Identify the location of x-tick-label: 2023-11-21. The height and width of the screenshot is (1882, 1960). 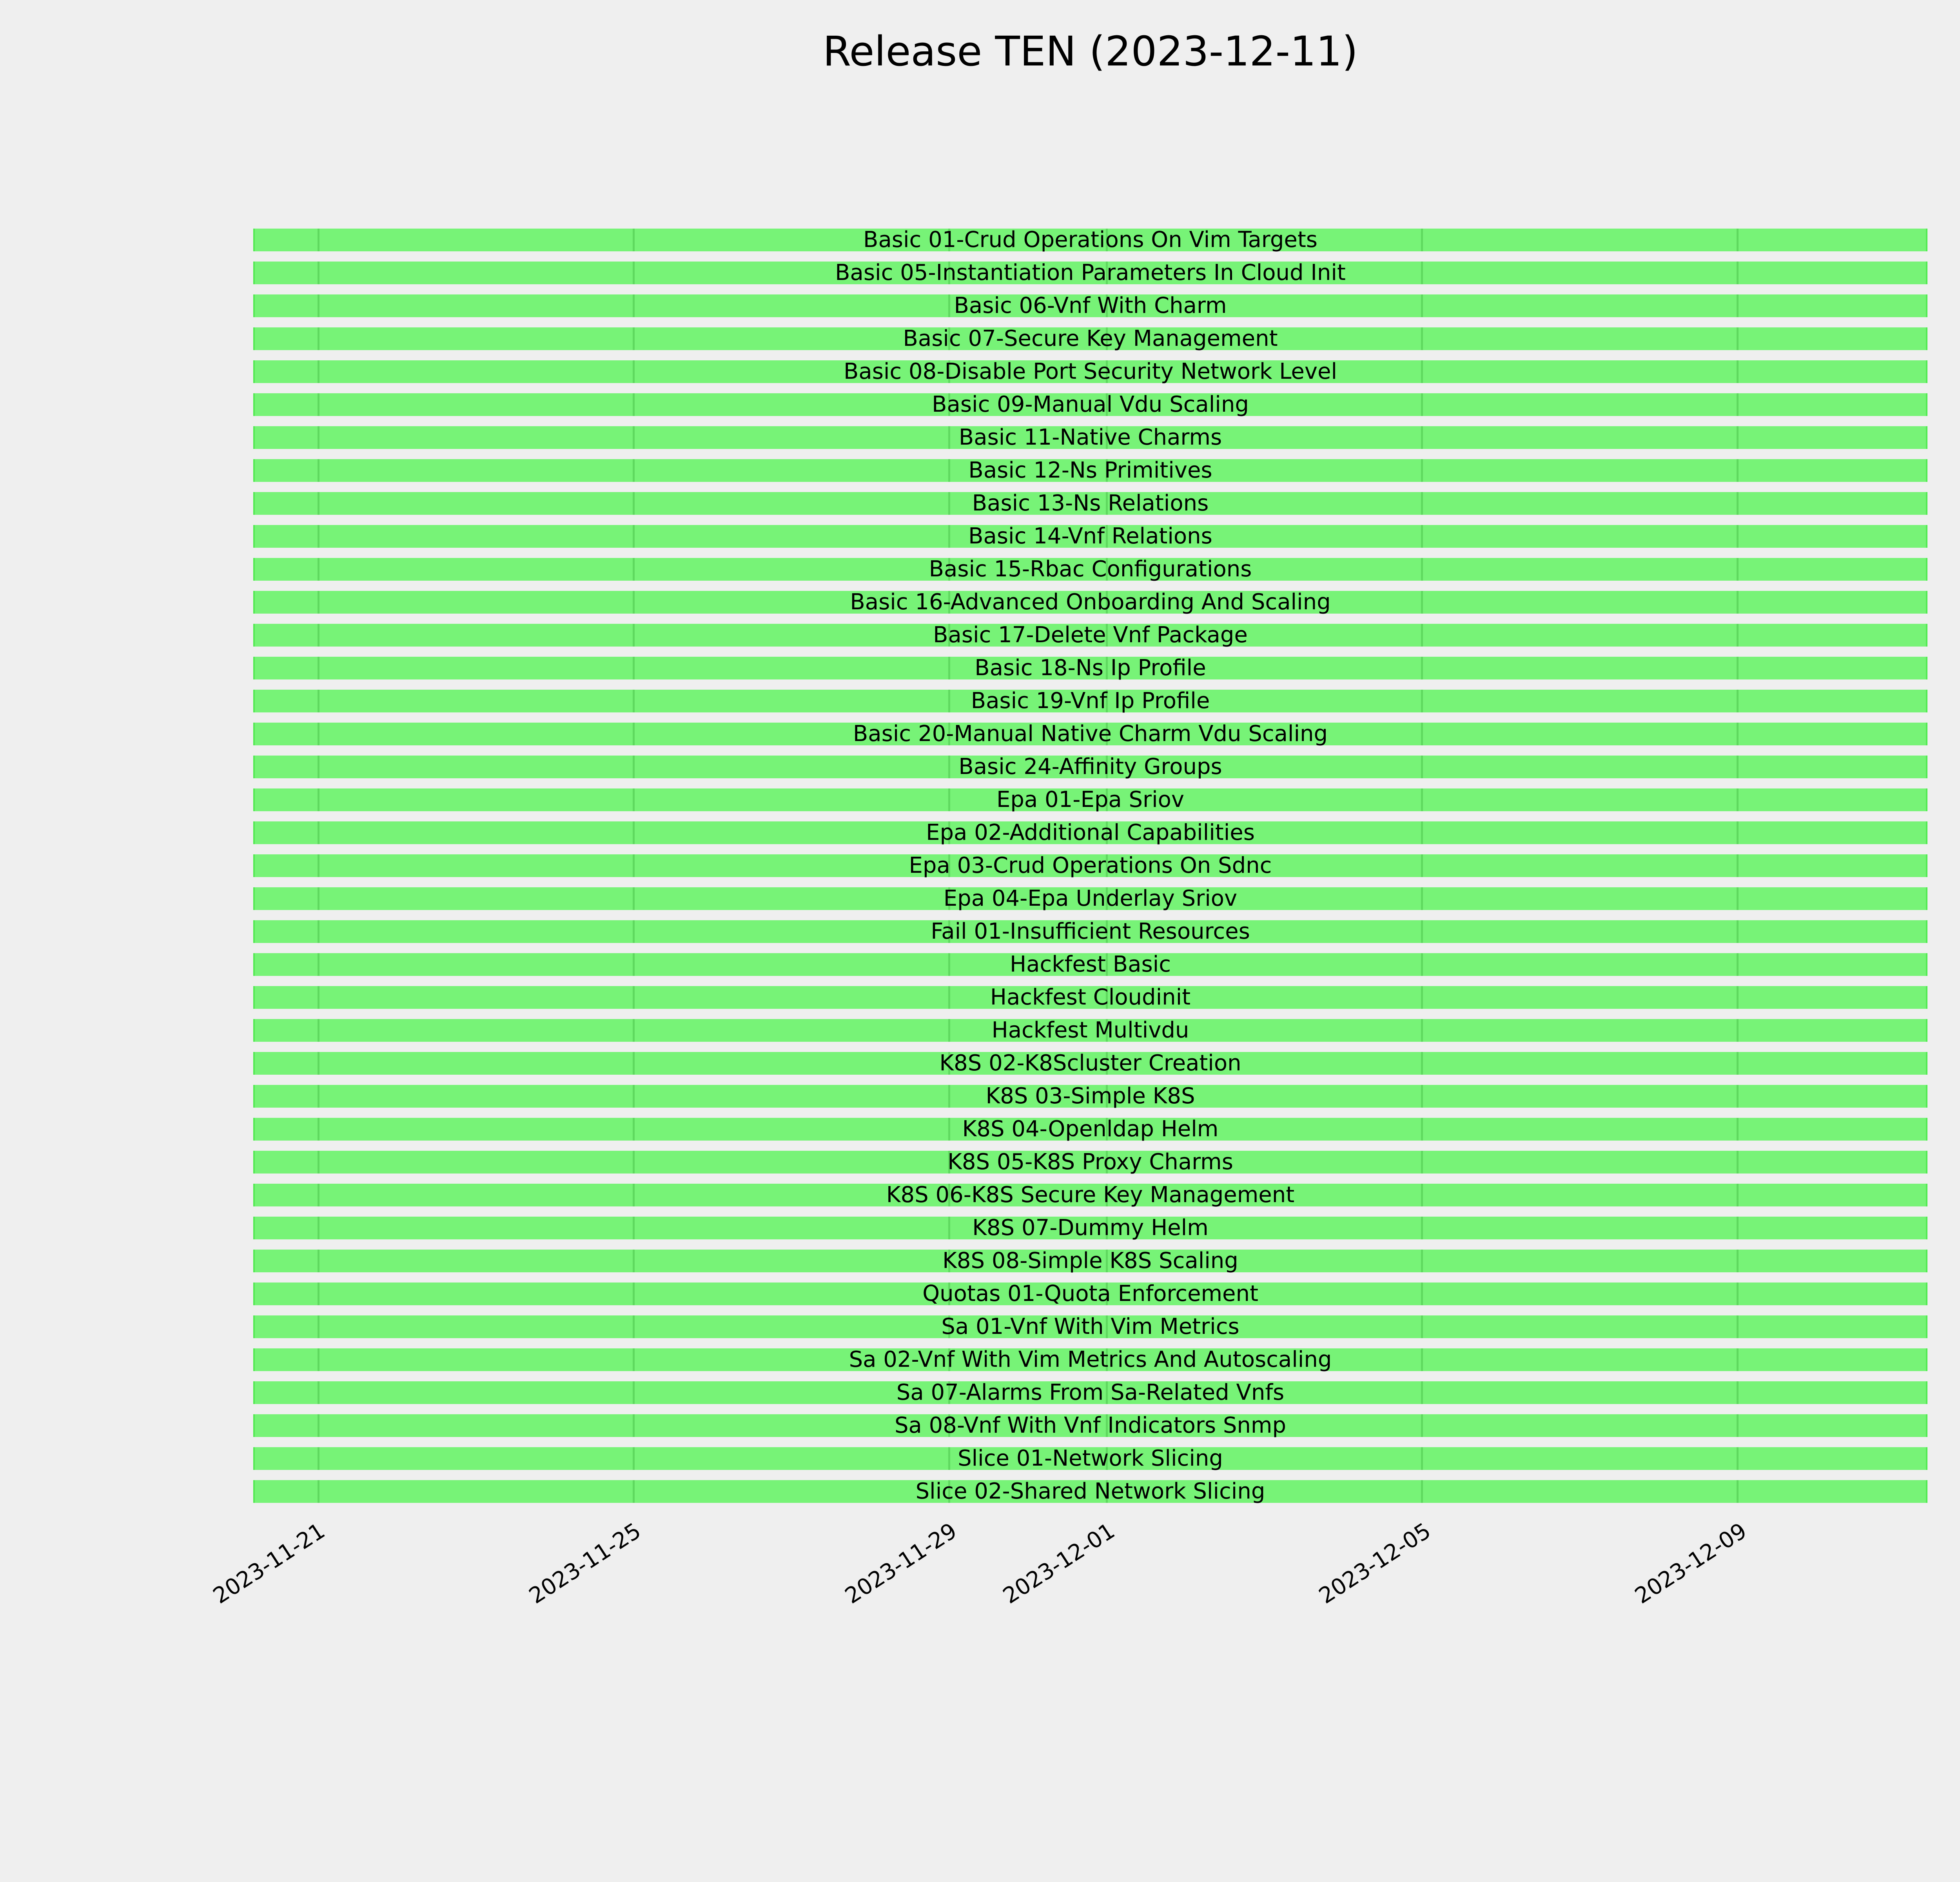
(269, 1563).